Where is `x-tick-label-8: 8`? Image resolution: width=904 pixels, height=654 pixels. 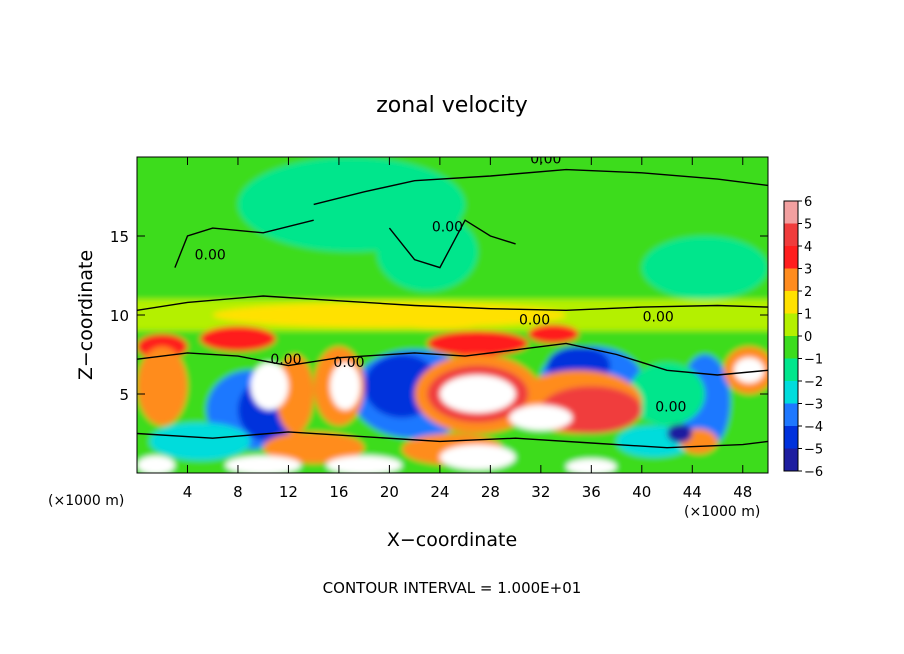 x-tick-label-8: 8 is located at coordinates (238, 492).